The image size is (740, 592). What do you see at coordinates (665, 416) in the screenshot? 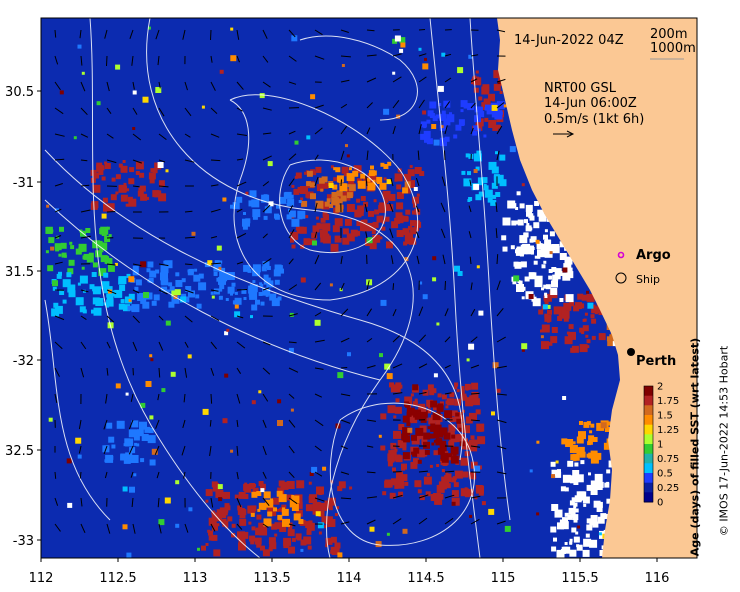
I see `colorbar-tick-label: 1.5` at bounding box center [665, 416].